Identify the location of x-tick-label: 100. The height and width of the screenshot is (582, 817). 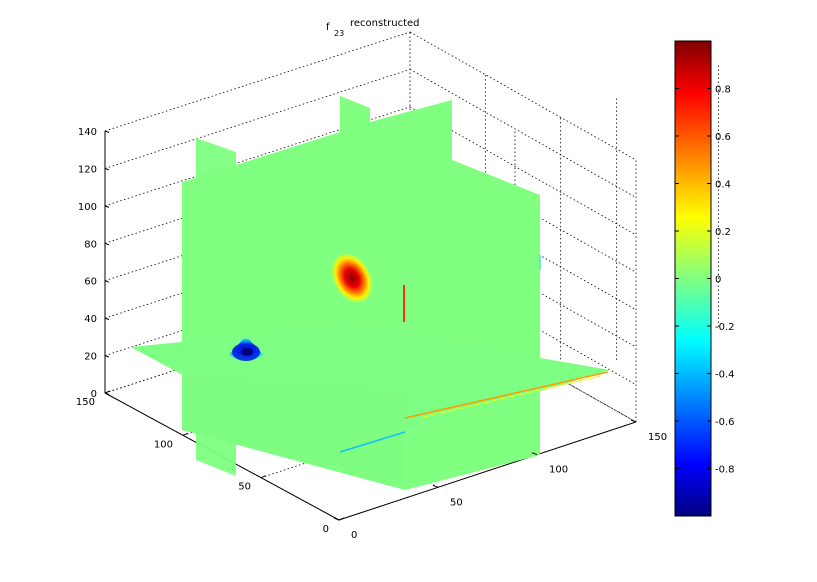
(558, 470).